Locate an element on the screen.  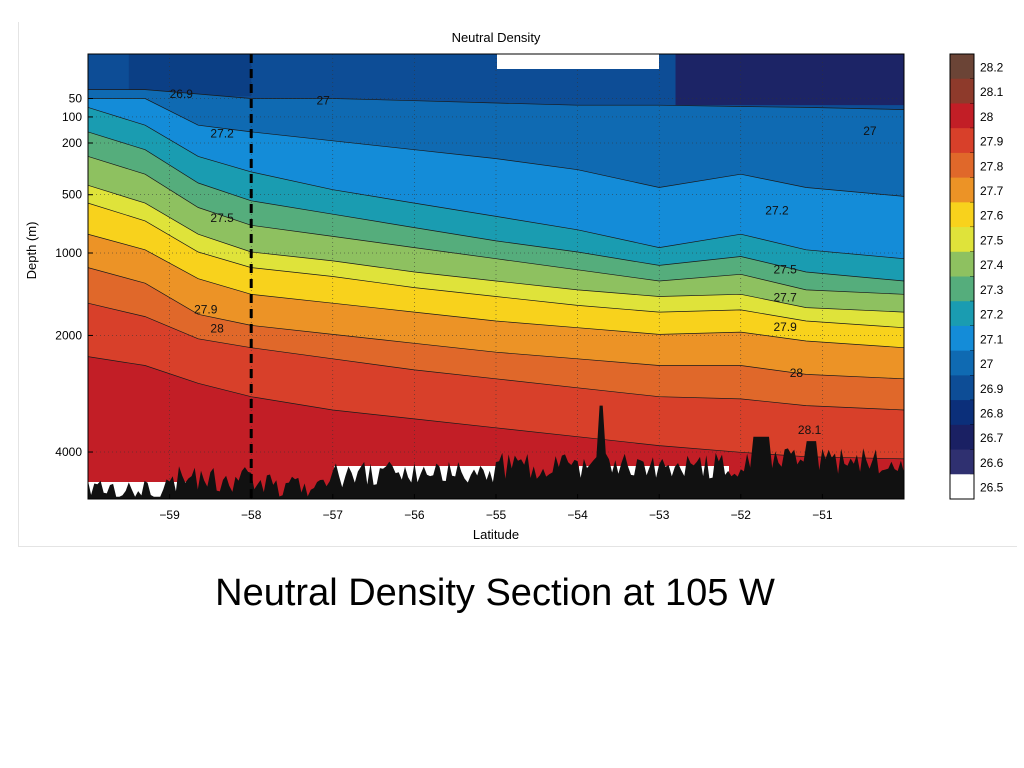
seafloor-bathymetry is located at coordinates (496, 452).